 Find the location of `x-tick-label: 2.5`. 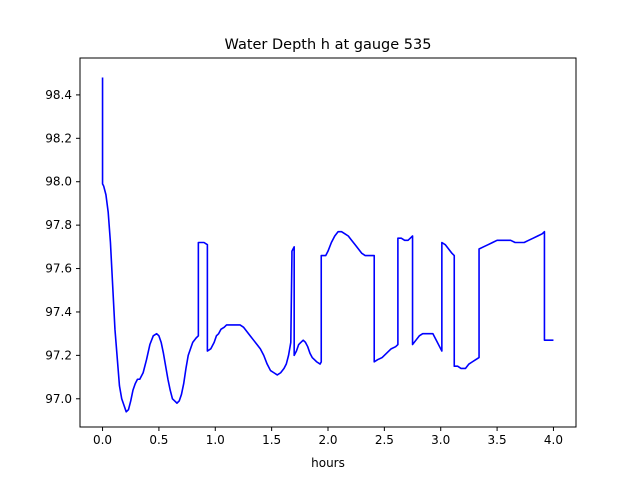

x-tick-label: 2.5 is located at coordinates (384, 440).